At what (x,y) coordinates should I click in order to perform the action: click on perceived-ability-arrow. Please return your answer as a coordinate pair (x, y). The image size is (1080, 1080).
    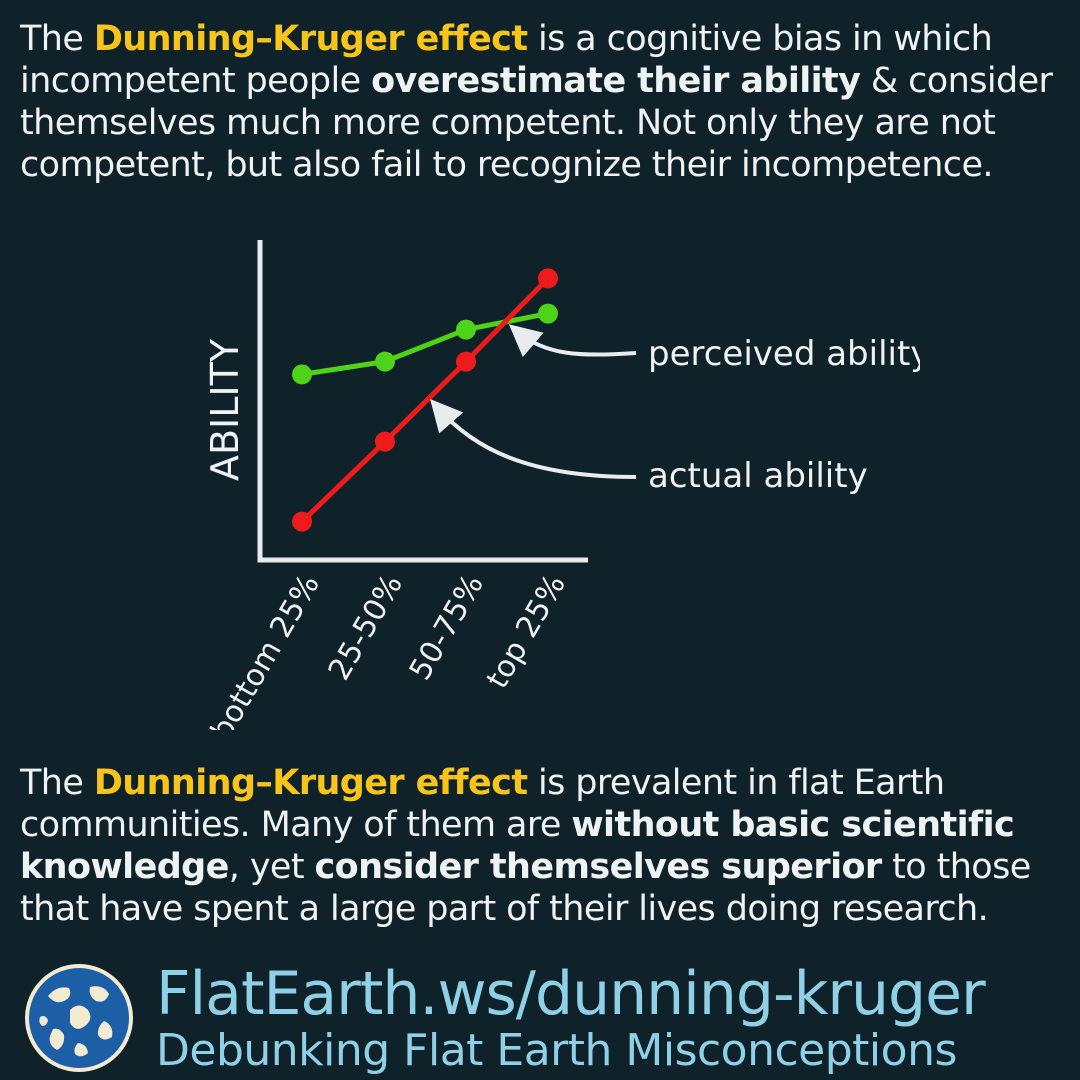
    Looking at the image, I should click on (572, 341).